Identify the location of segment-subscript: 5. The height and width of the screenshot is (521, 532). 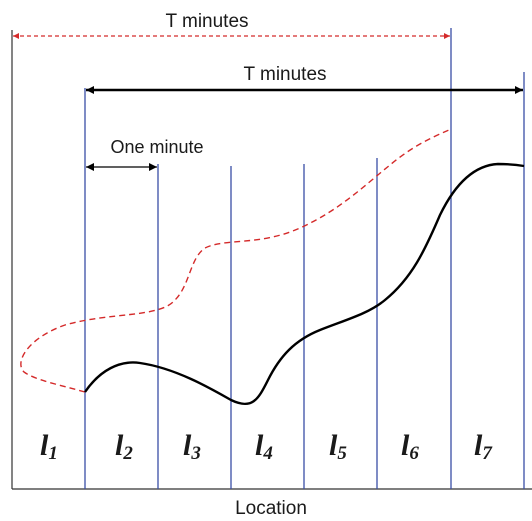
(342, 453).